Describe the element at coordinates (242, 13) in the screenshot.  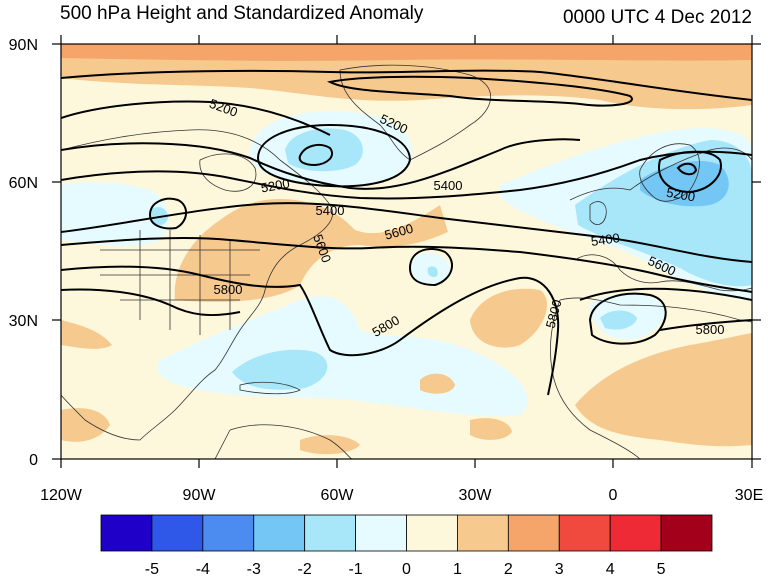
I see `map-title: 500 hPa Height and Standardized Anomaly` at that location.